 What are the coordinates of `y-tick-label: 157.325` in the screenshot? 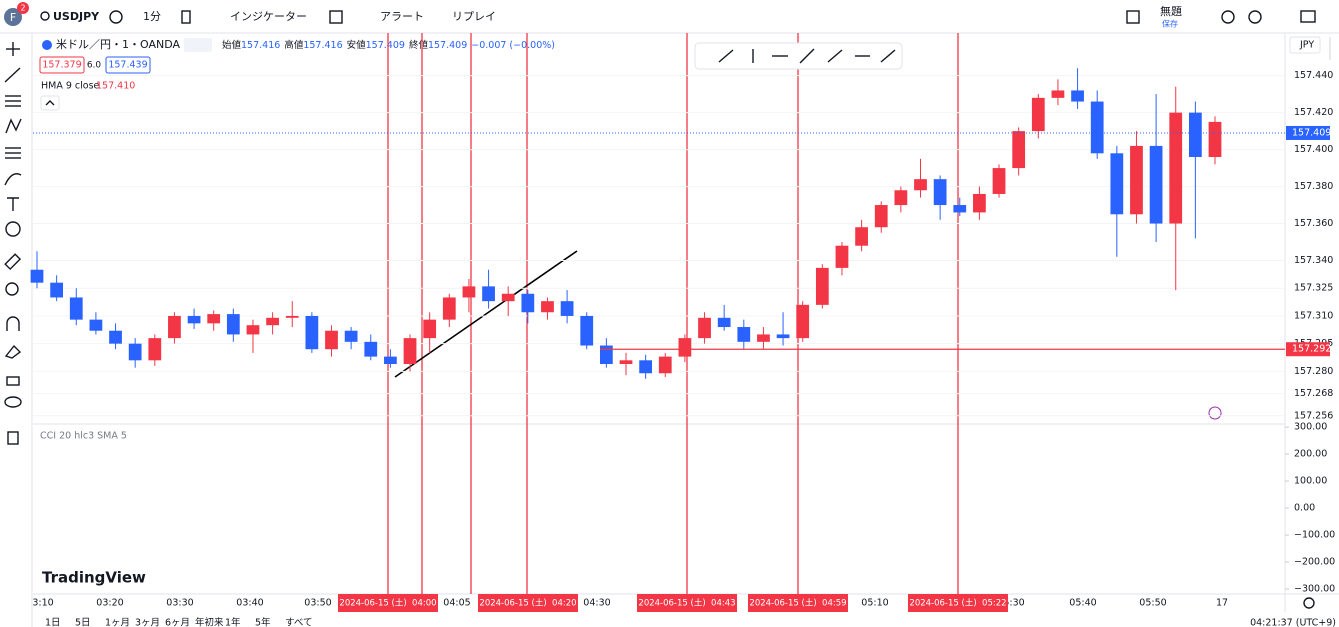 It's located at (1313, 288).